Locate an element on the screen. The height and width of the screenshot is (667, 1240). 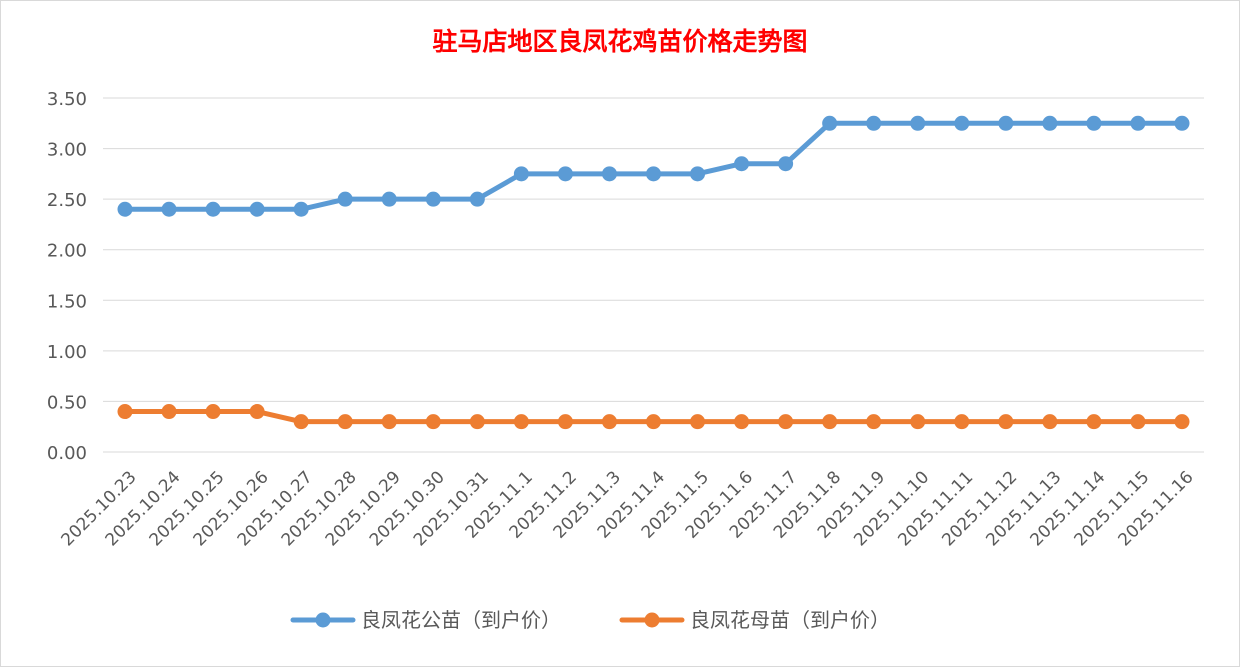
legend-item-1: 良凤花公苗（到户价） is located at coordinates (425, 620).